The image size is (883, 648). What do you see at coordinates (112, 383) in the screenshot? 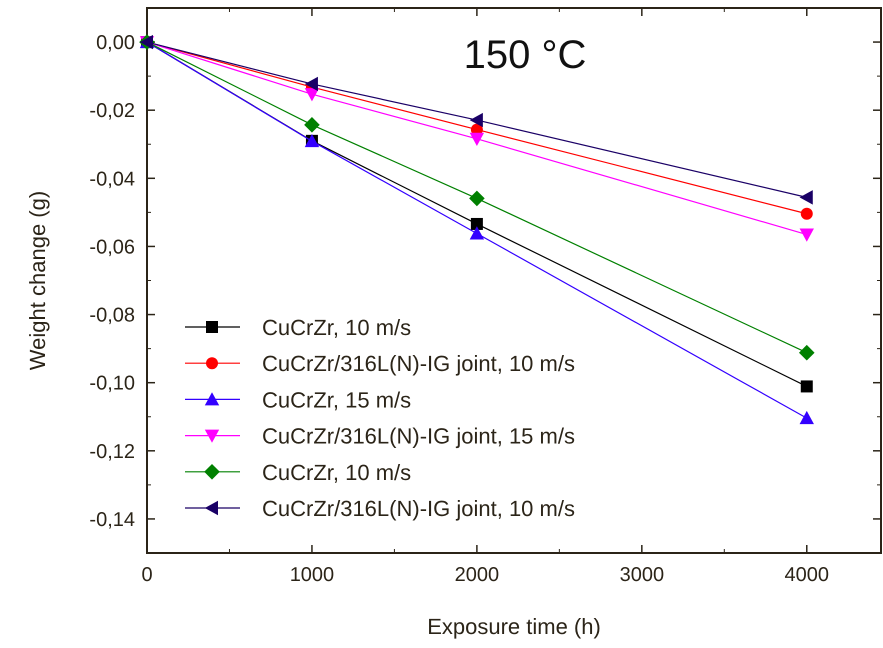
I see `y-tick-label: -0,10` at bounding box center [112, 383].